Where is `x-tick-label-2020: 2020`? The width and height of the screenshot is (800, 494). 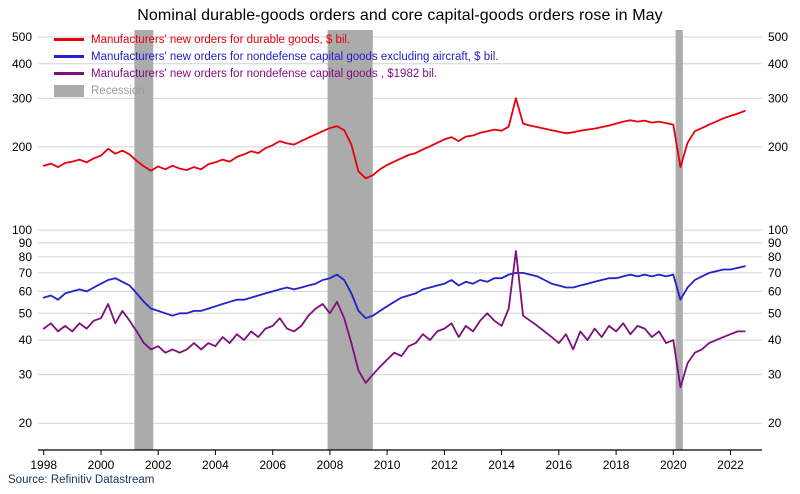 x-tick-label-2020: 2020 is located at coordinates (673, 465).